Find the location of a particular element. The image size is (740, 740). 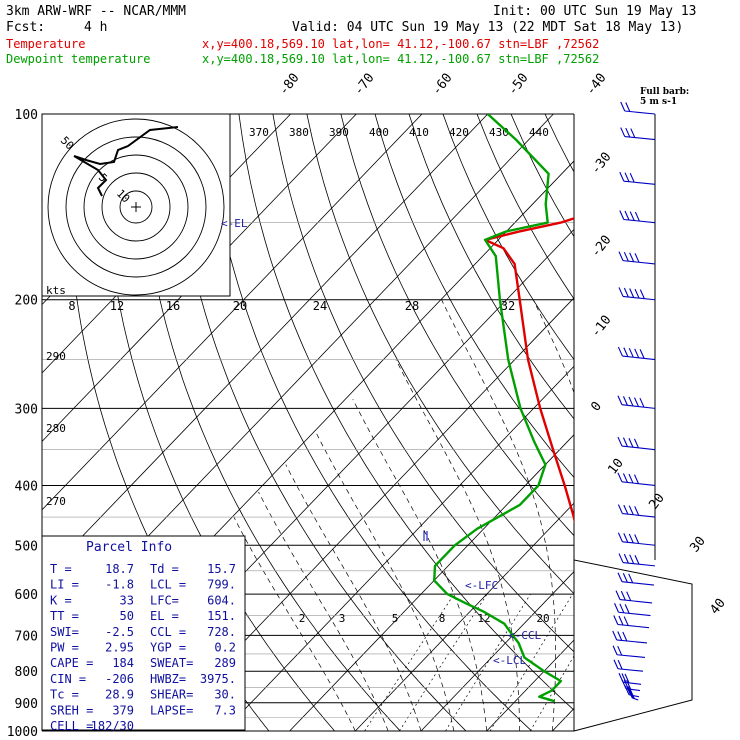

theta-label: 430 is located at coordinates (499, 132).